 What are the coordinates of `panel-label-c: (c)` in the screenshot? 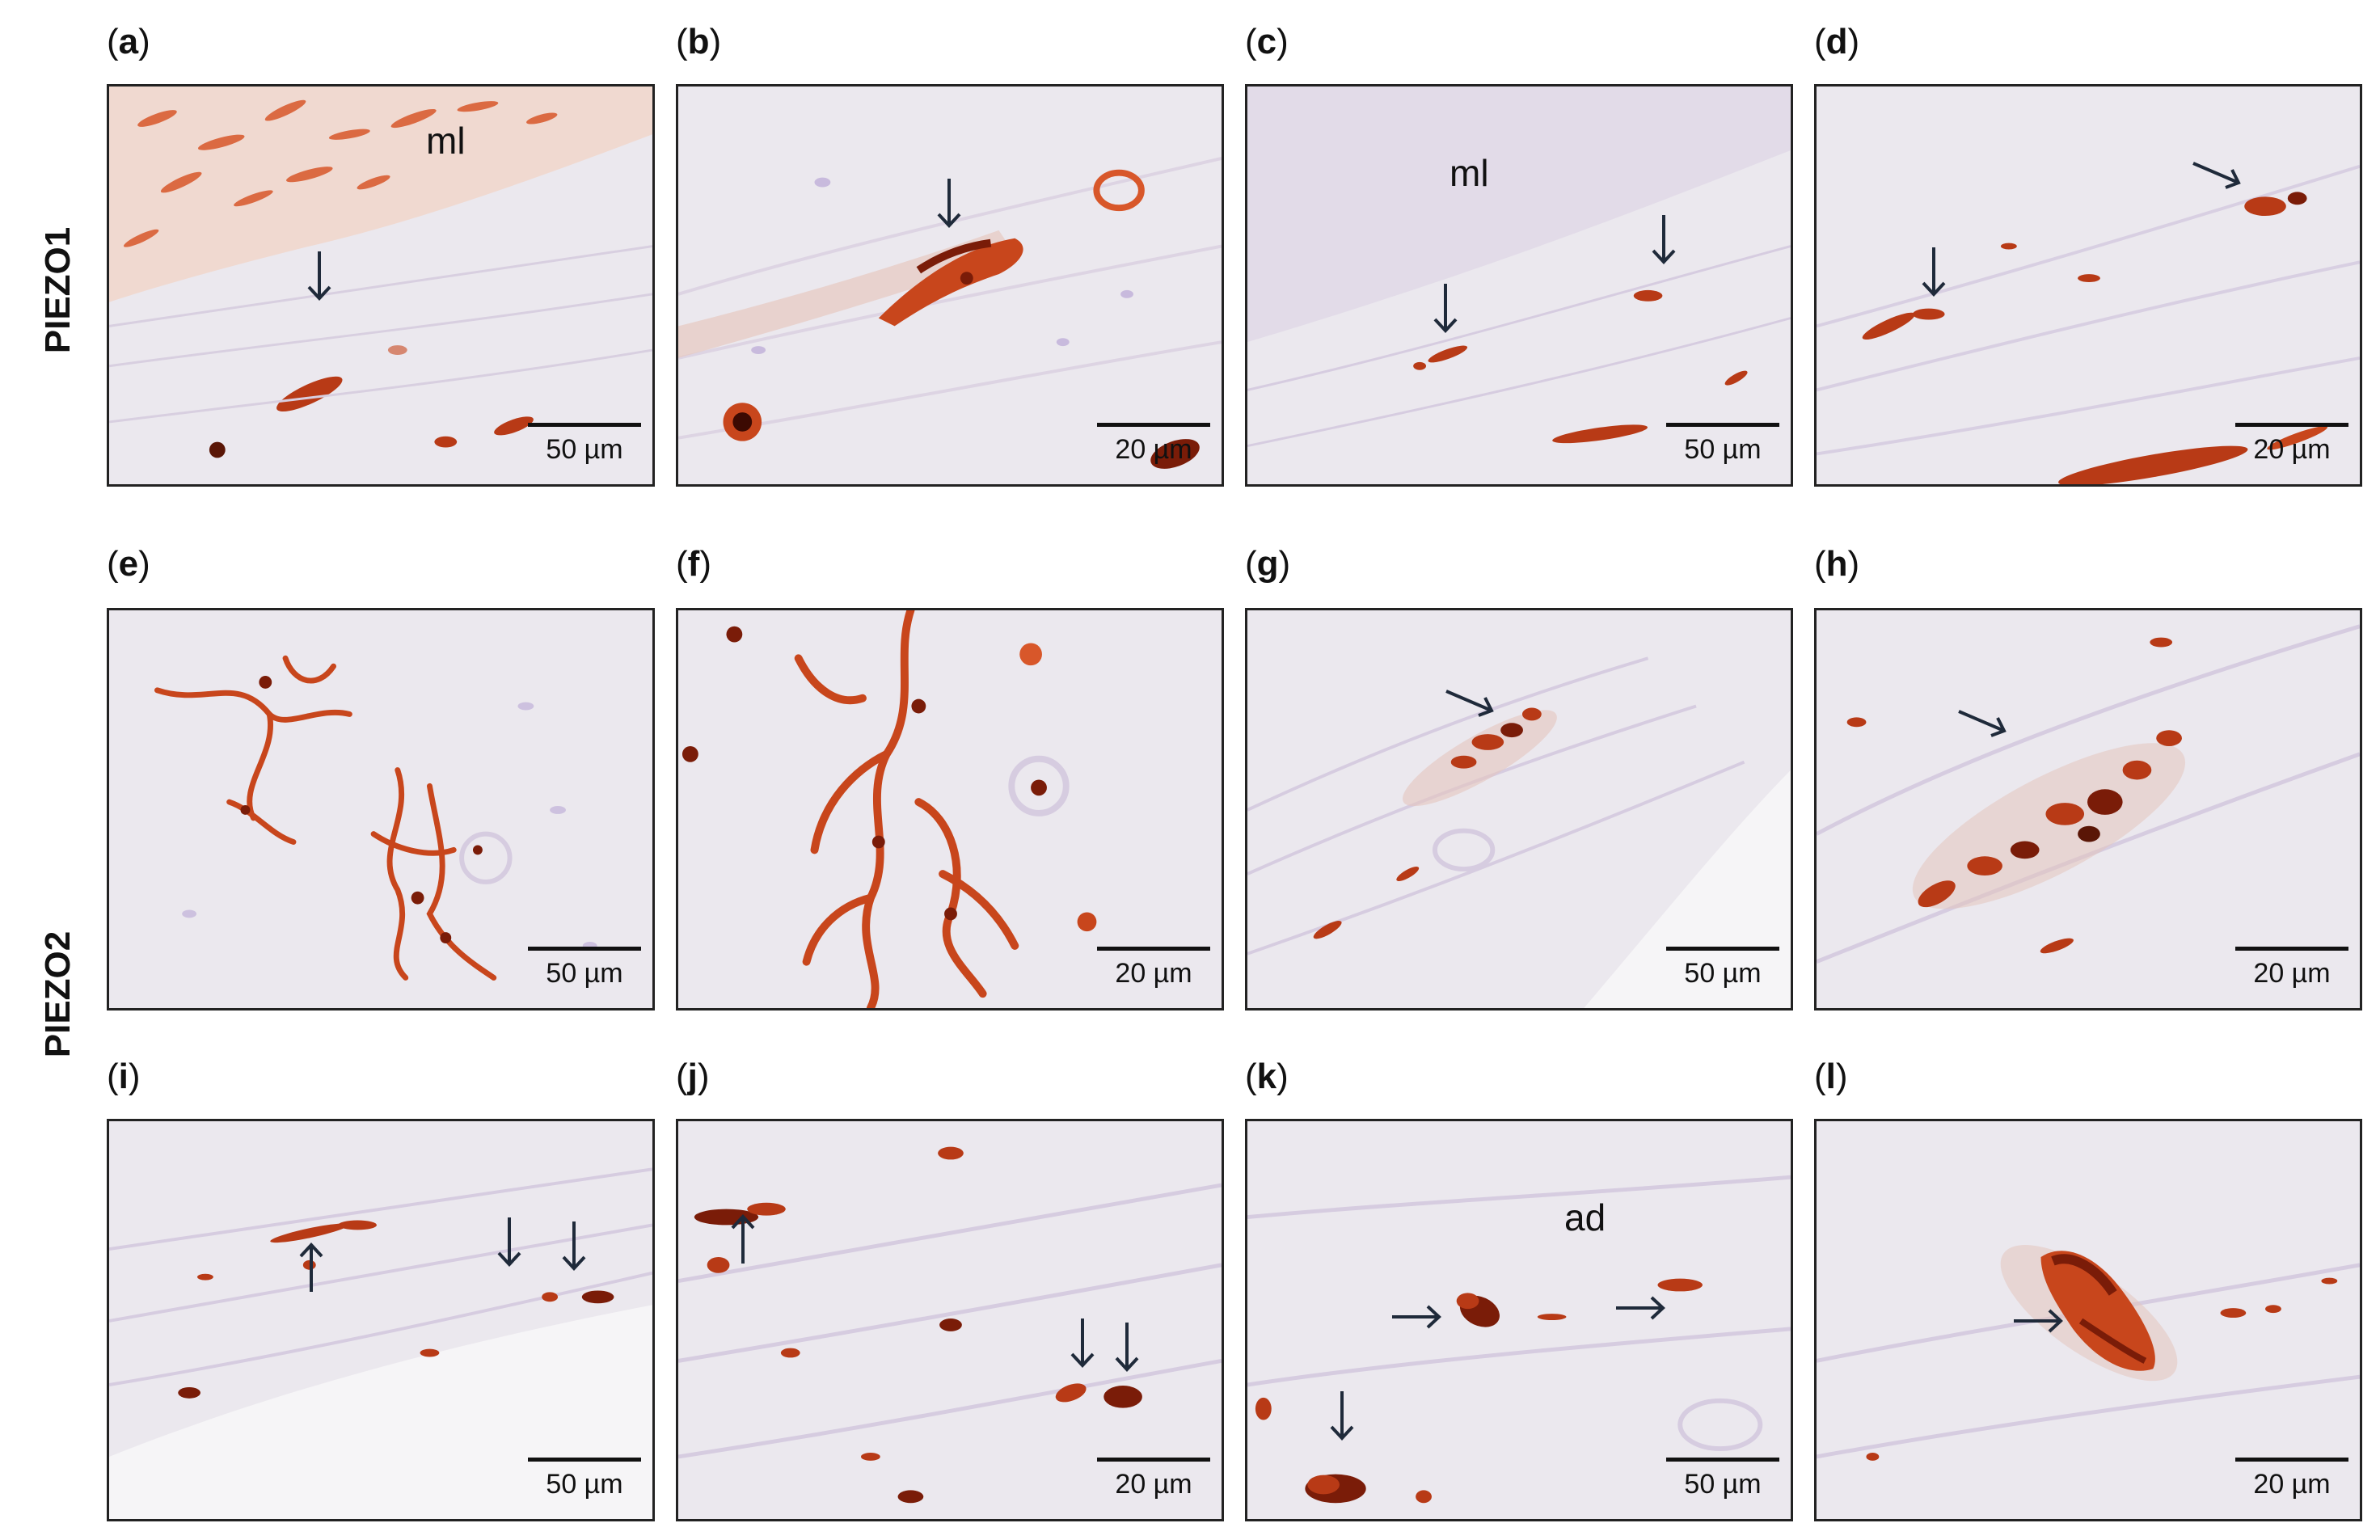 It's located at (1267, 42).